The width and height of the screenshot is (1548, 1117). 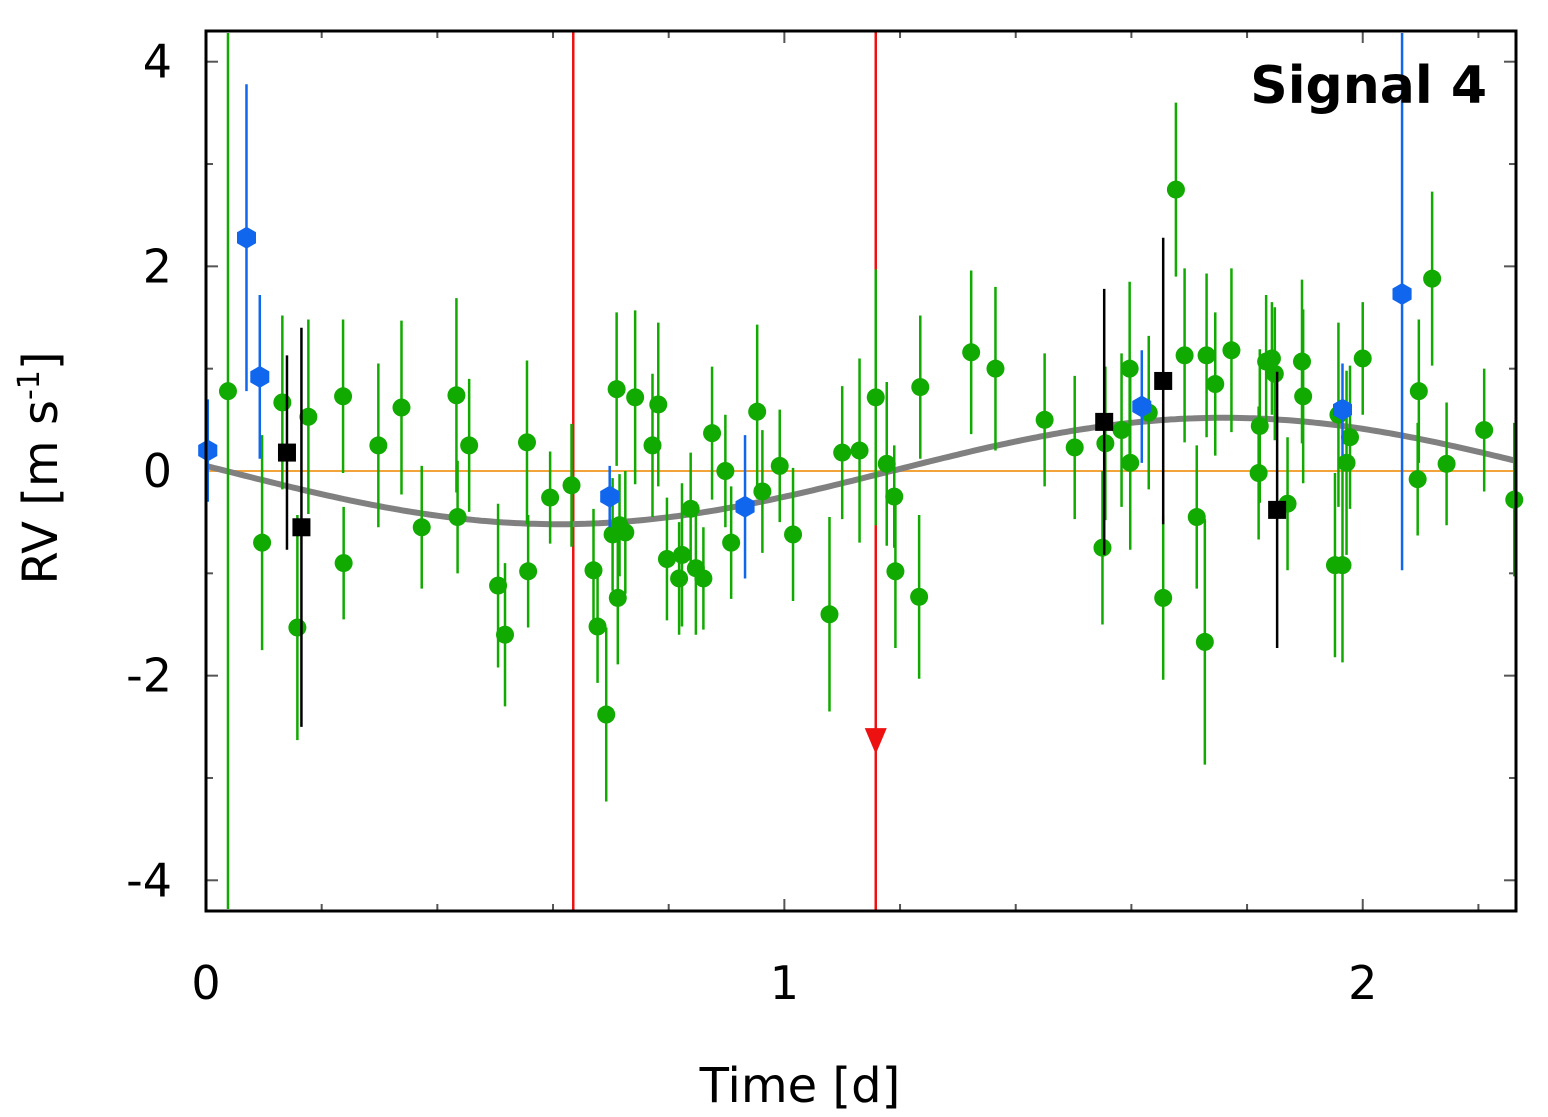 I want to click on chart-title: Signal 4, so click(x=1368, y=86).